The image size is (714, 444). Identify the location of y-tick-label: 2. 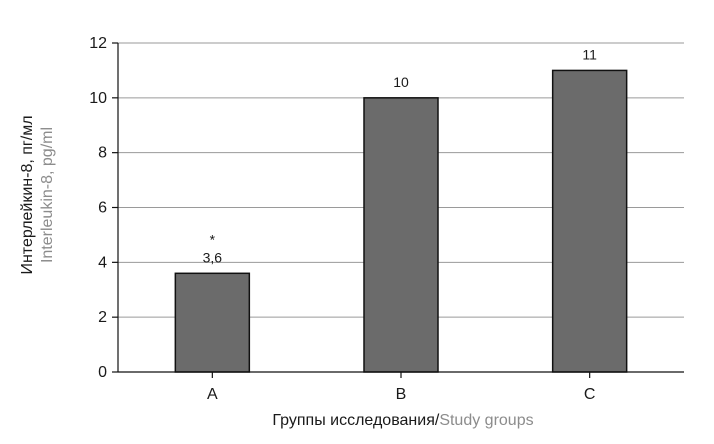
(102, 317).